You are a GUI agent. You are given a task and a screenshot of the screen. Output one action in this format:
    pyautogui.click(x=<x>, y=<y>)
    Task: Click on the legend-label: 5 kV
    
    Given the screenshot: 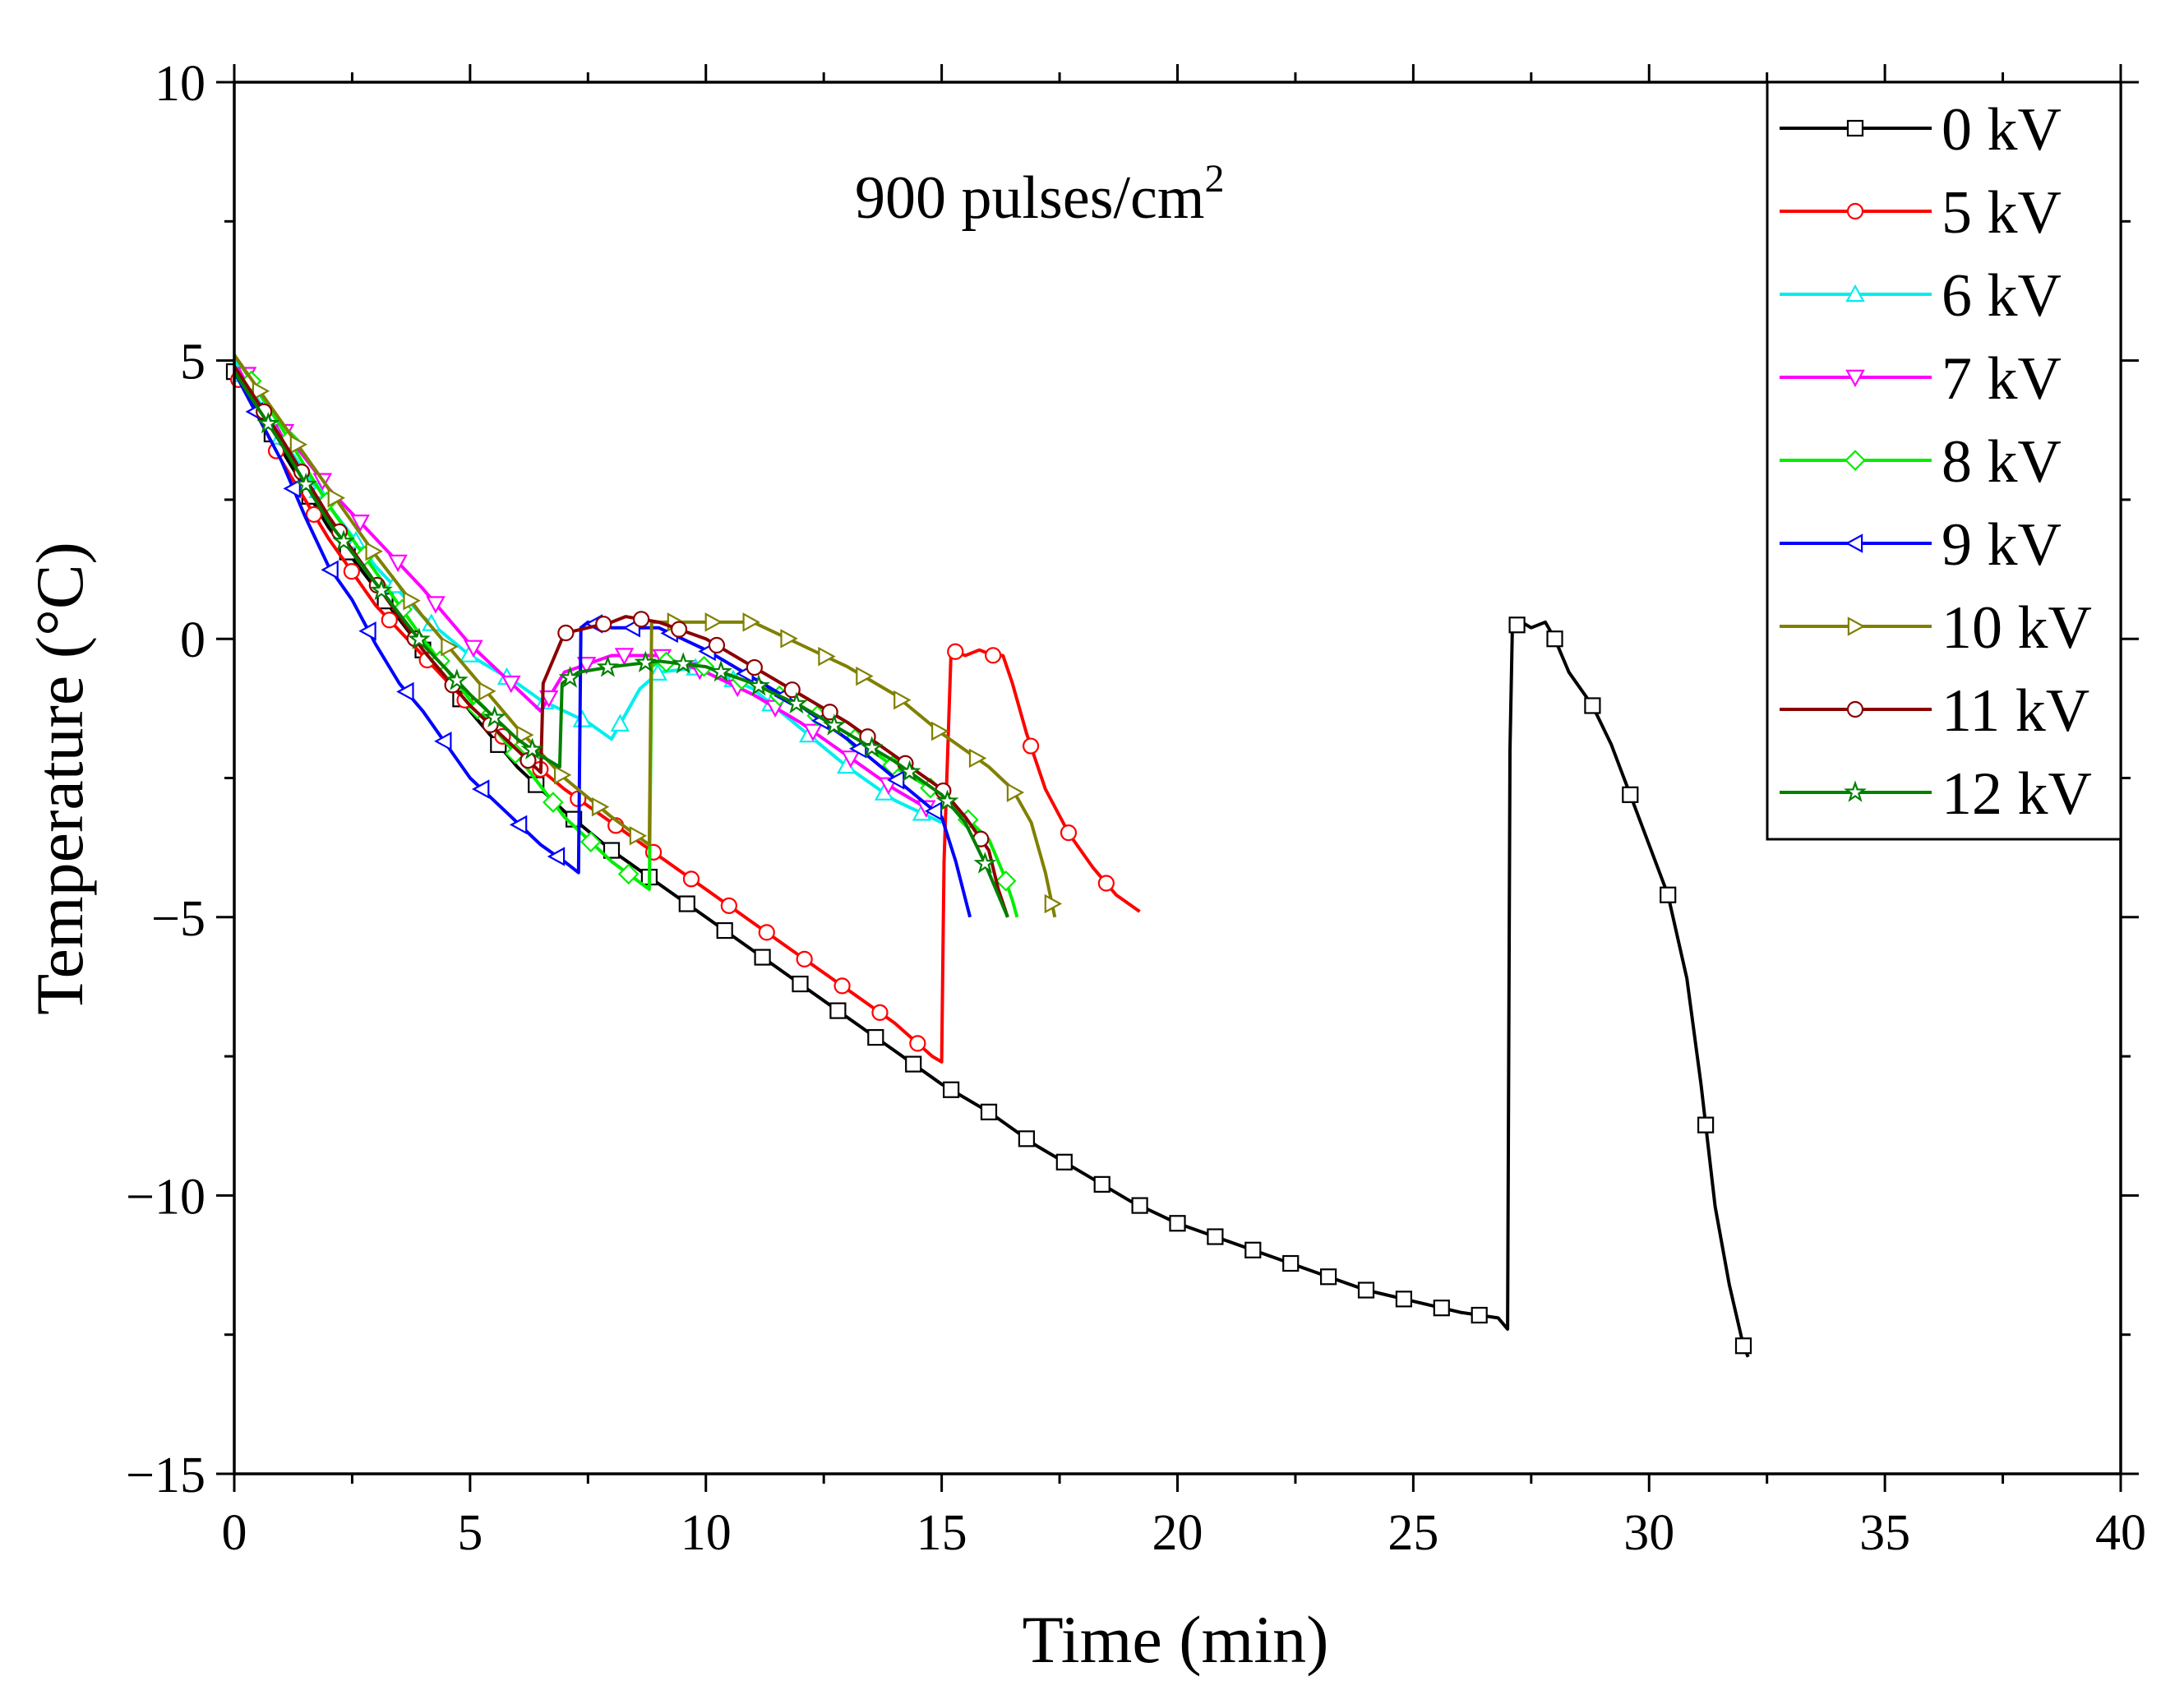 What is the action you would take?
    pyautogui.click(x=2002, y=213)
    